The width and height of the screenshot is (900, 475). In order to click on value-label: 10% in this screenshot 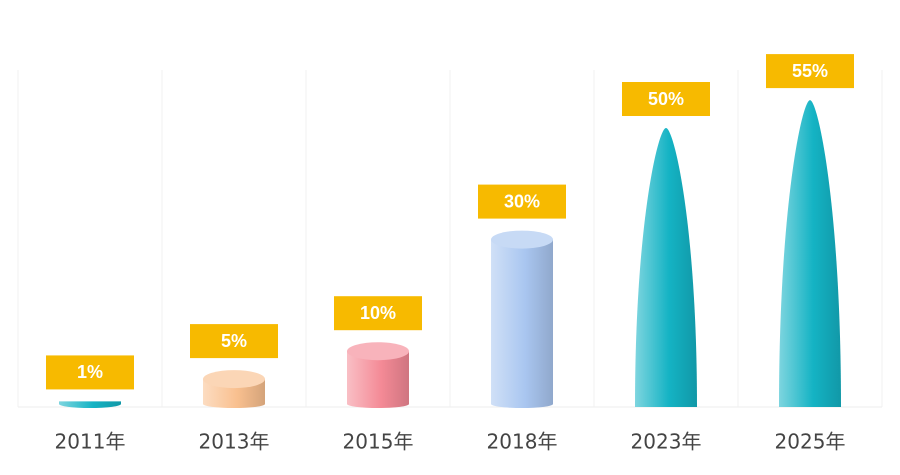, I will do `click(378, 313)`.